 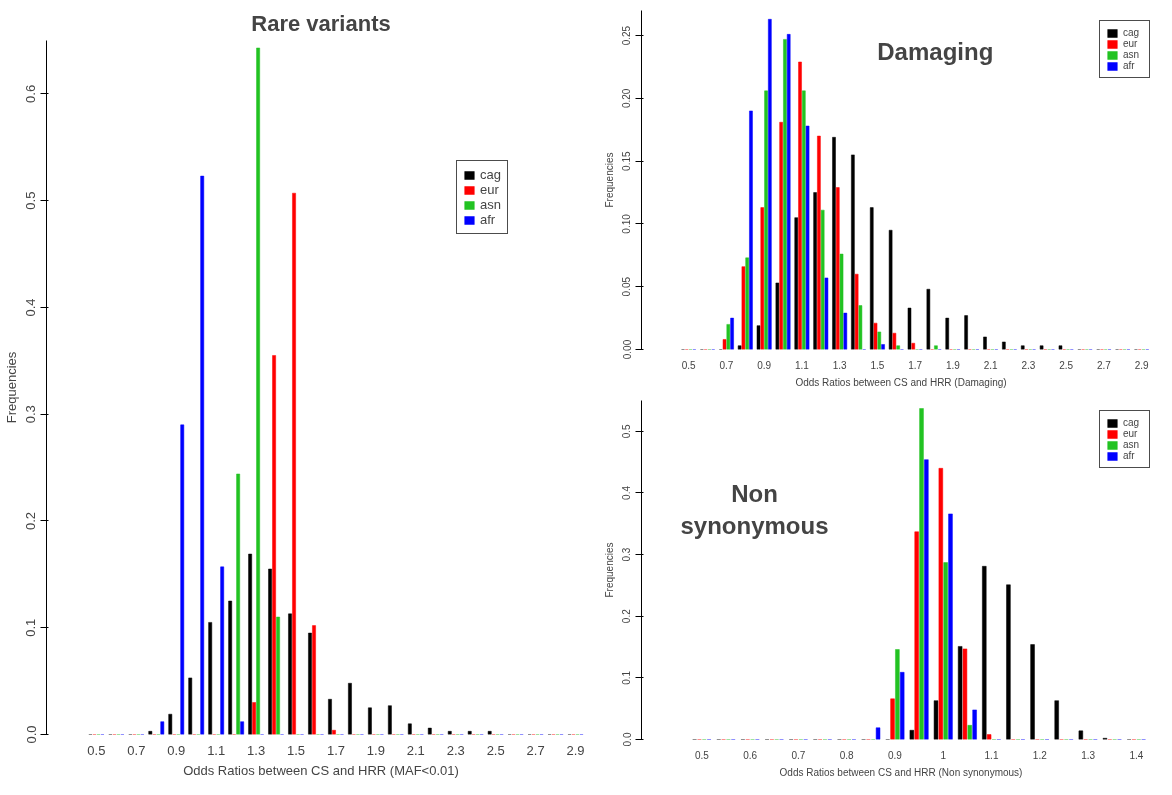 I want to click on legend-label: afr, so click(x=488, y=219).